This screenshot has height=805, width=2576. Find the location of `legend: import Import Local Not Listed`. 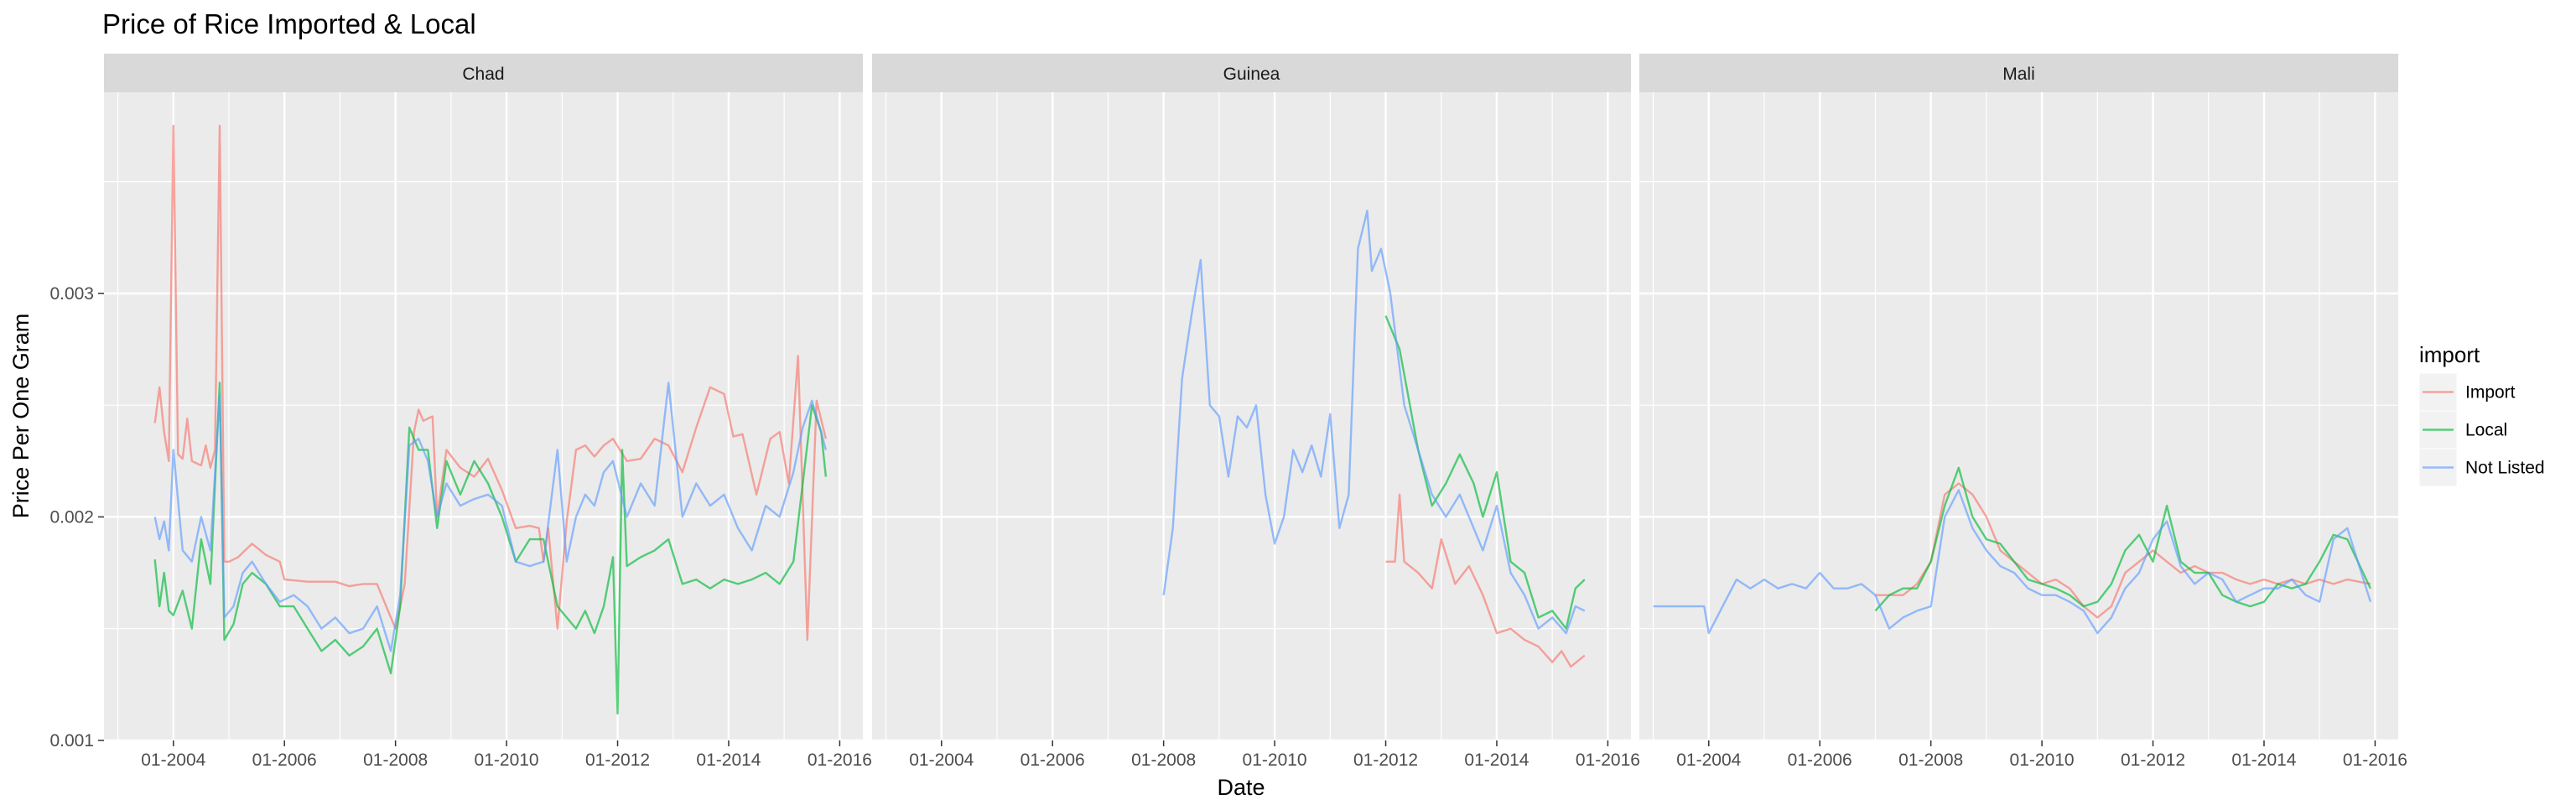

legend: import Import Local Not Listed is located at coordinates (2481, 414).